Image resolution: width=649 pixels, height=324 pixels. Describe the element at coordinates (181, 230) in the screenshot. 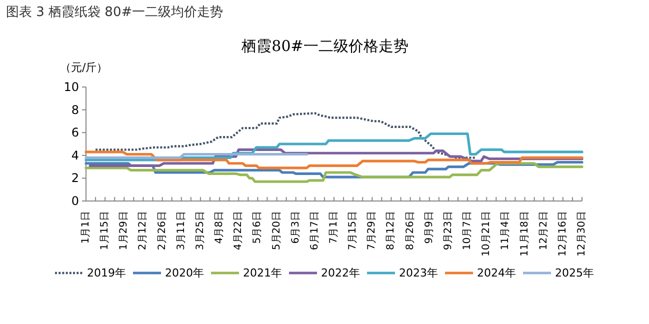

I see `x-tick-label: 3月11日` at that location.